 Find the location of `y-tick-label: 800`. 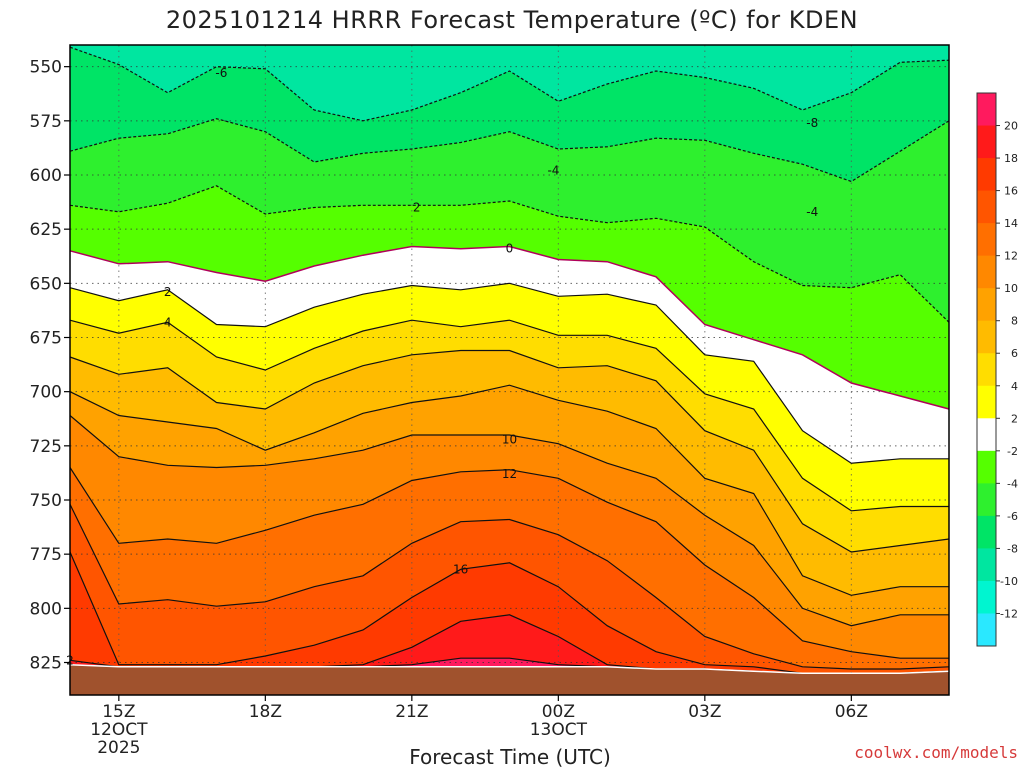

y-tick-label: 800 is located at coordinates (46, 609).